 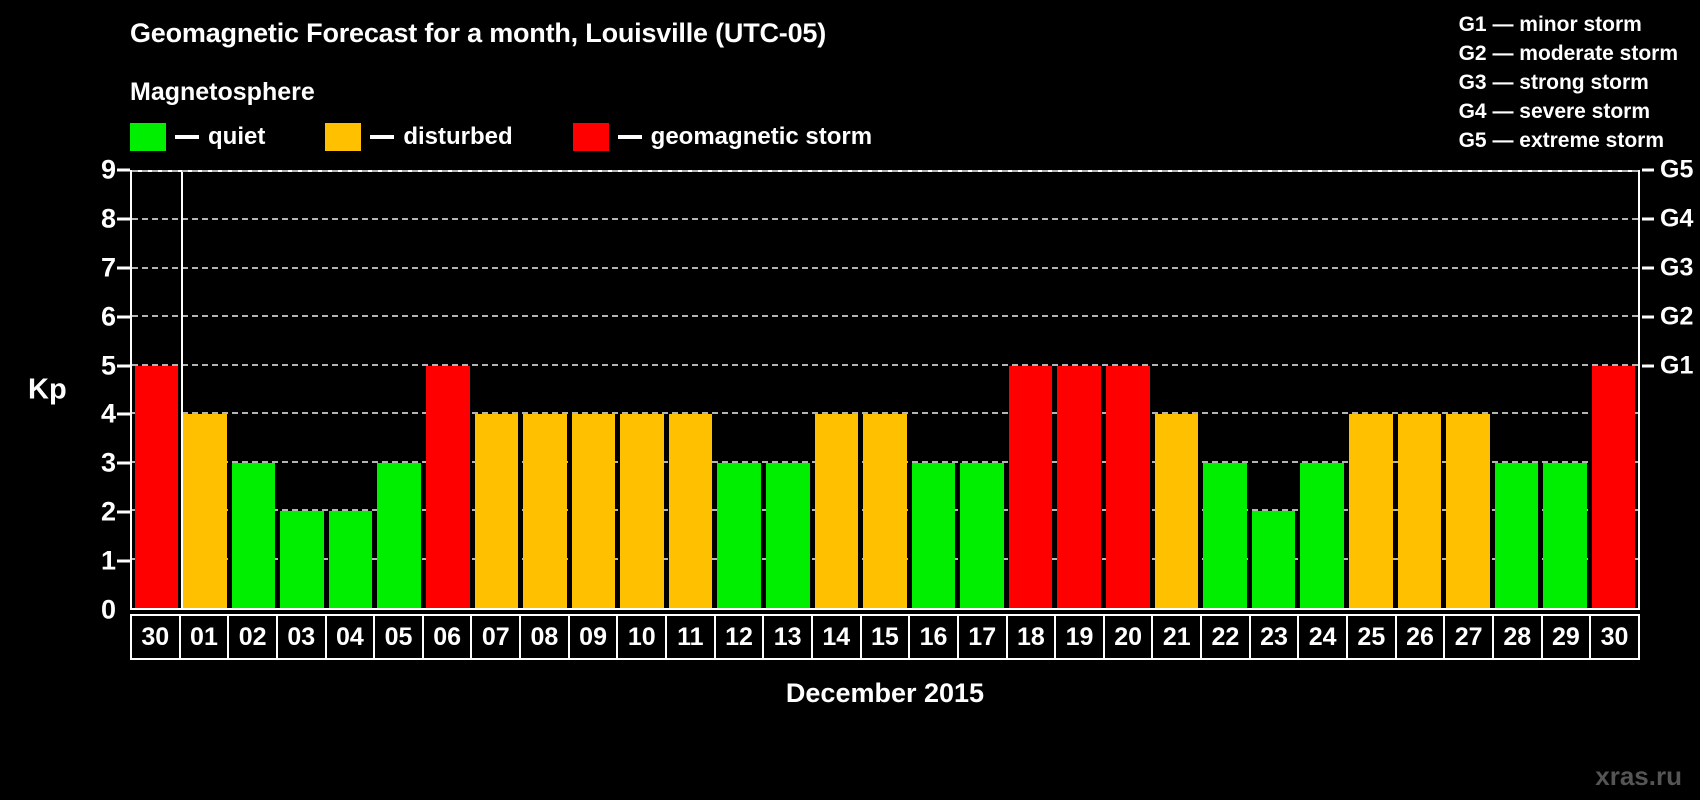 I want to click on y-axis-tick-label: 7, so click(x=108, y=267).